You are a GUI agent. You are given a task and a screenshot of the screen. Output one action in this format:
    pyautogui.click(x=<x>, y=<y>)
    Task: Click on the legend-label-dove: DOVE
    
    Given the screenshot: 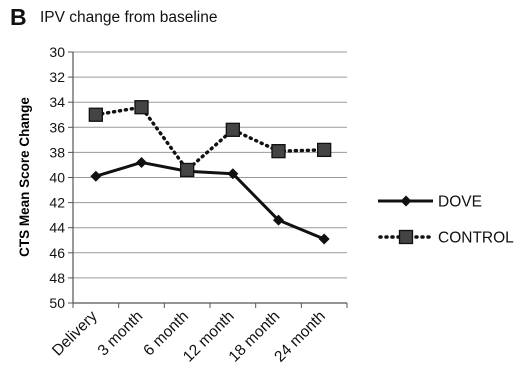 What is the action you would take?
    pyautogui.click(x=460, y=202)
    